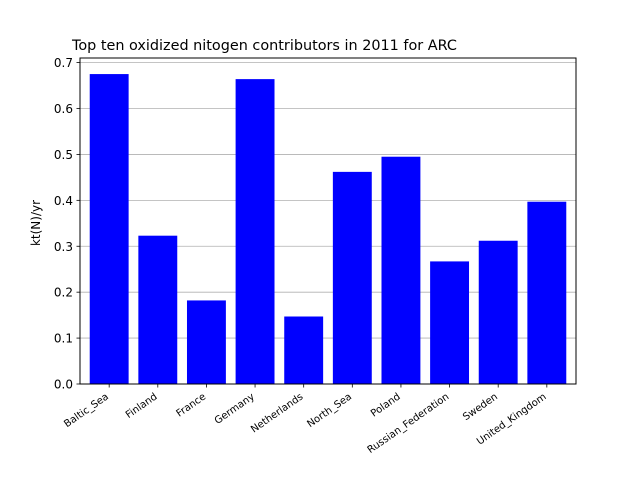 This screenshot has height=484, width=640. Describe the element at coordinates (63, 247) in the screenshot. I see `y-tick-label: 0.3` at that location.